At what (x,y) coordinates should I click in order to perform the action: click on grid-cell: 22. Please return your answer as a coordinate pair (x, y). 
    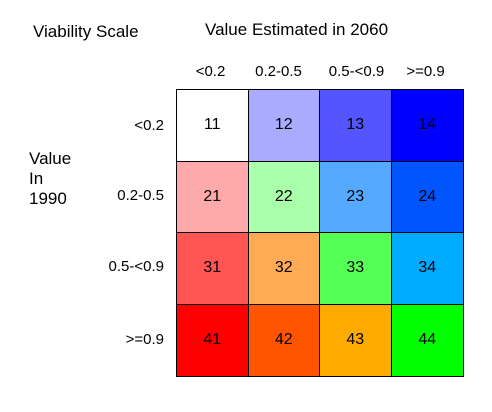
    Looking at the image, I should click on (284, 197).